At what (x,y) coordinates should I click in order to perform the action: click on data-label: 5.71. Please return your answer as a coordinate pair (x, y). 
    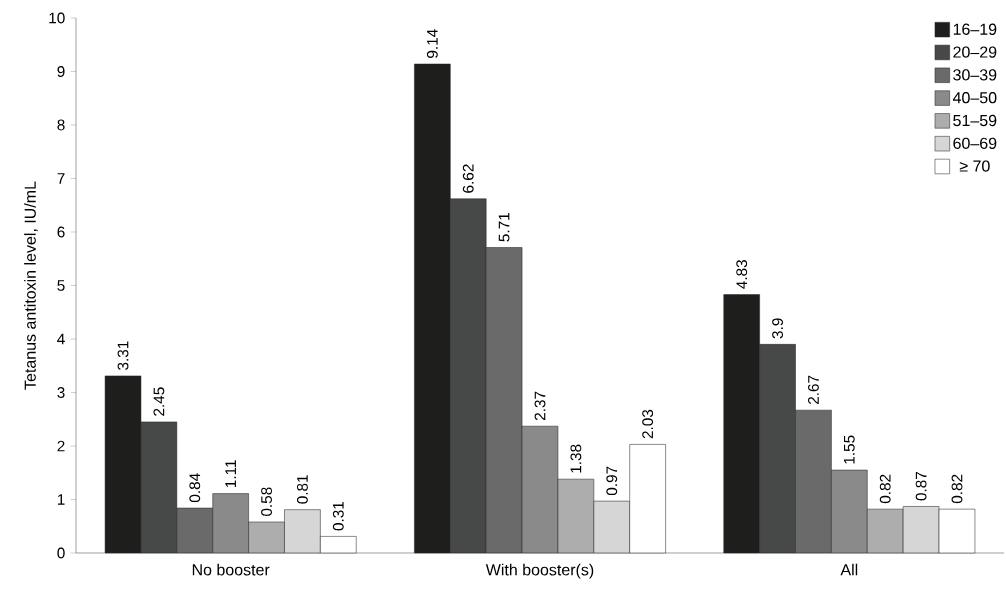
    Looking at the image, I should click on (504, 227).